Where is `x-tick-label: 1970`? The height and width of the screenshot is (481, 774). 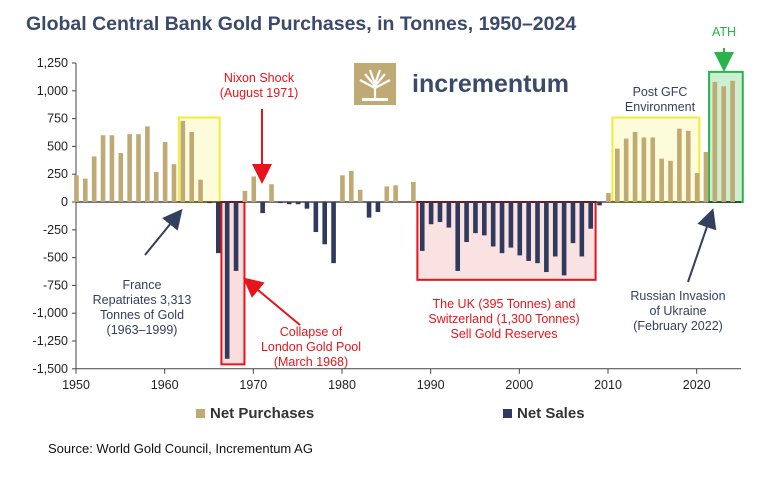 x-tick-label: 1970 is located at coordinates (253, 385).